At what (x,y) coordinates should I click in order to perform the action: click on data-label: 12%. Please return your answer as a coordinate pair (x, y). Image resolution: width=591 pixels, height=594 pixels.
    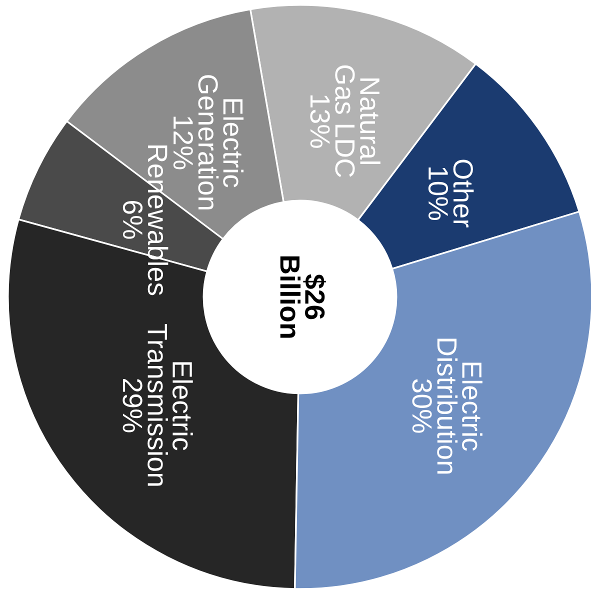
    Looking at the image, I should click on (183, 143).